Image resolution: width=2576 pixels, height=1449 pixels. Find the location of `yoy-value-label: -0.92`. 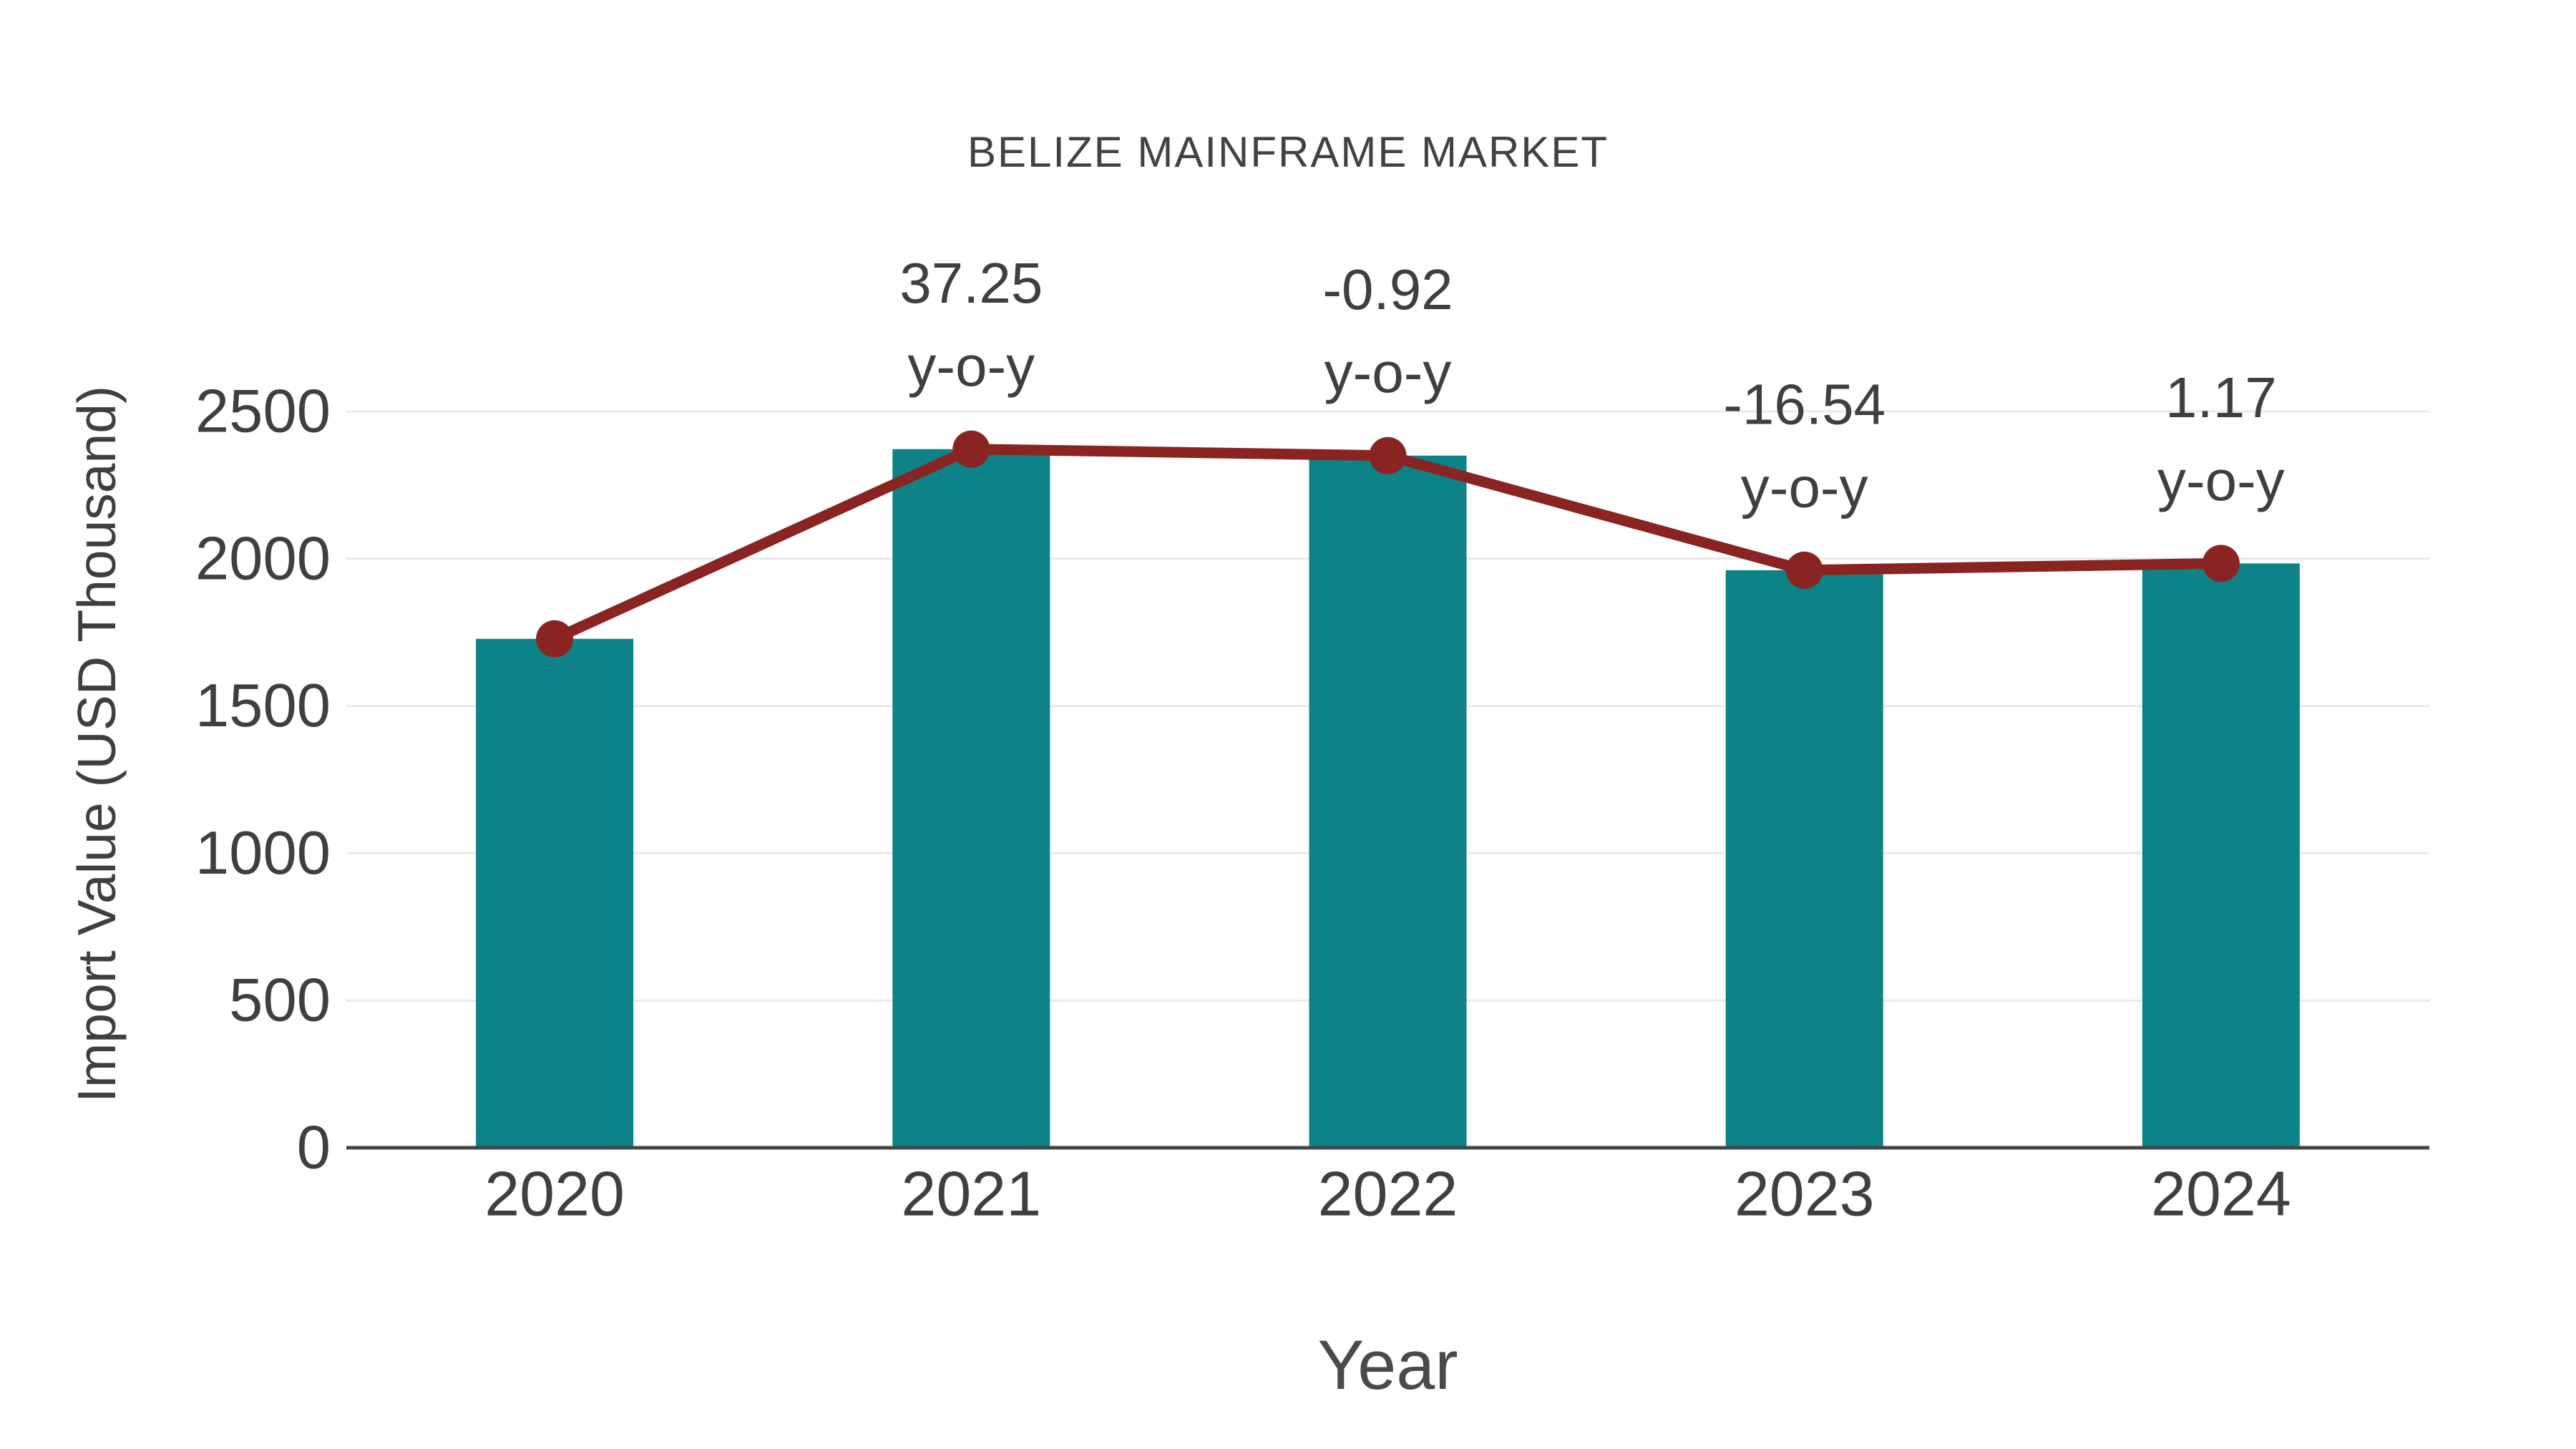

yoy-value-label: -0.92 is located at coordinates (1387, 289).